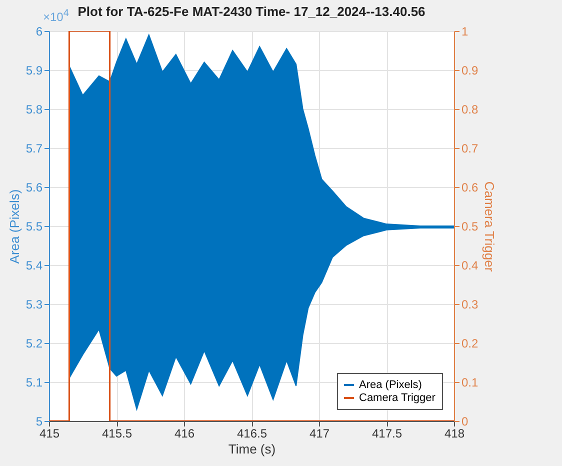  I want to click on x-tick-label: 417, so click(319, 433).